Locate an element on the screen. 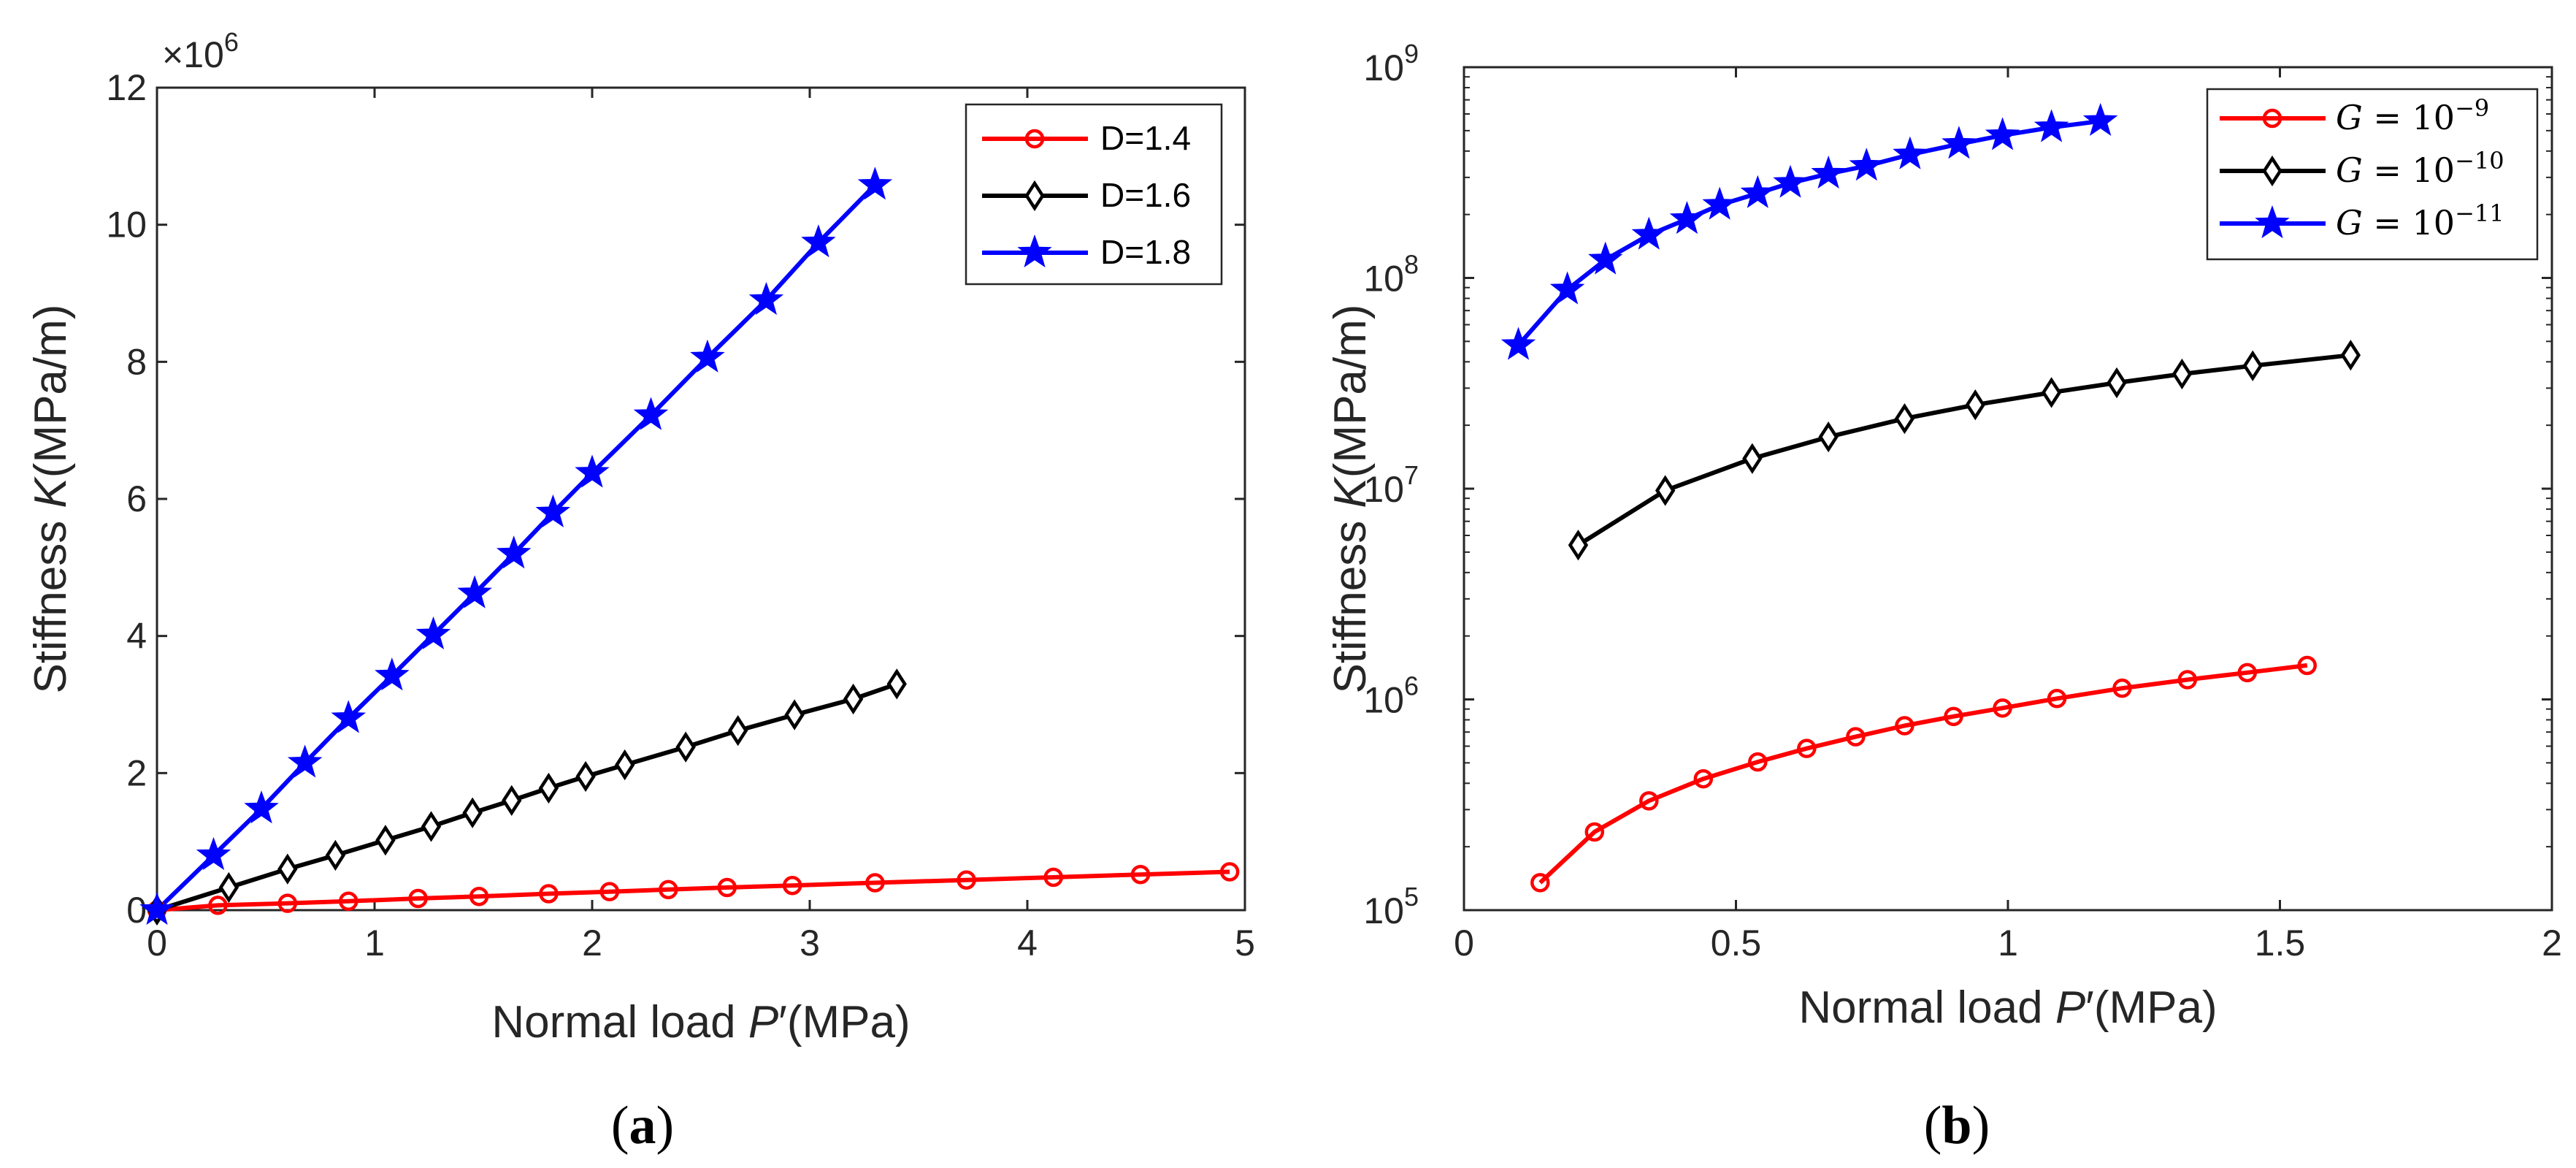  plot-a-ylabel: Stiffness K(MPa/m) is located at coordinates (51, 499).